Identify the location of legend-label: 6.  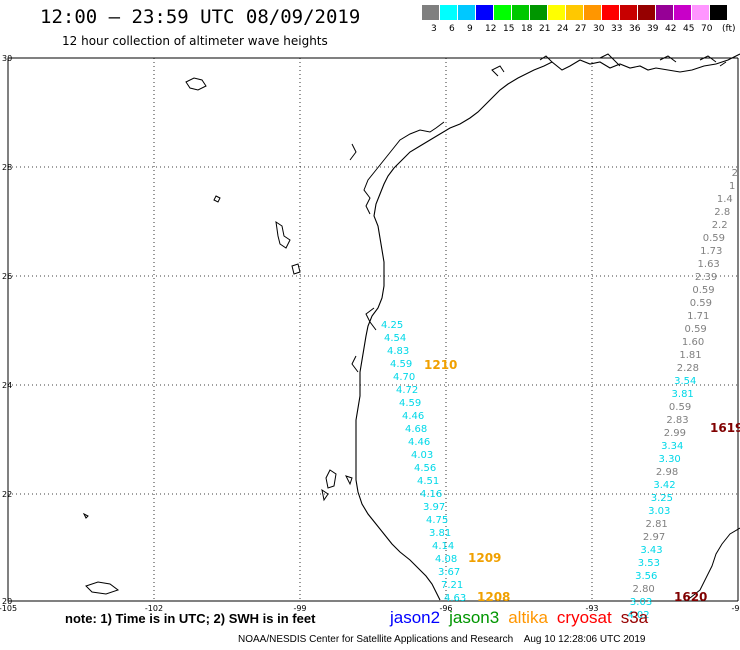
(452, 29).